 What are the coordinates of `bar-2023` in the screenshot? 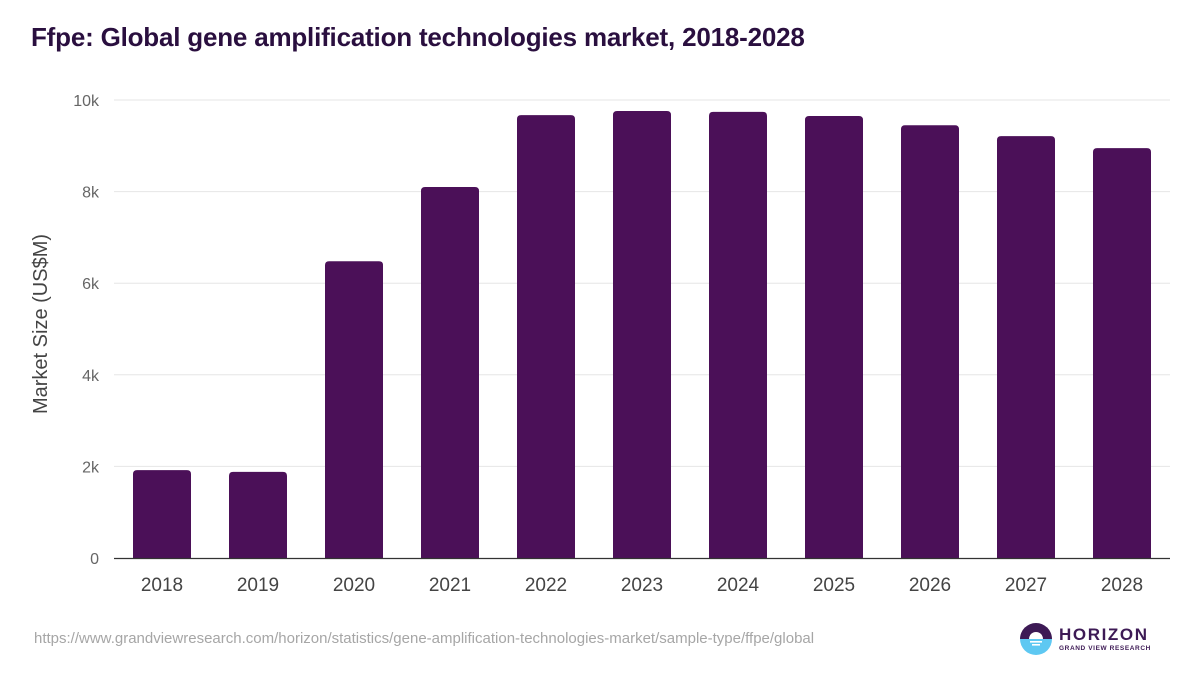 It's located at (642, 334).